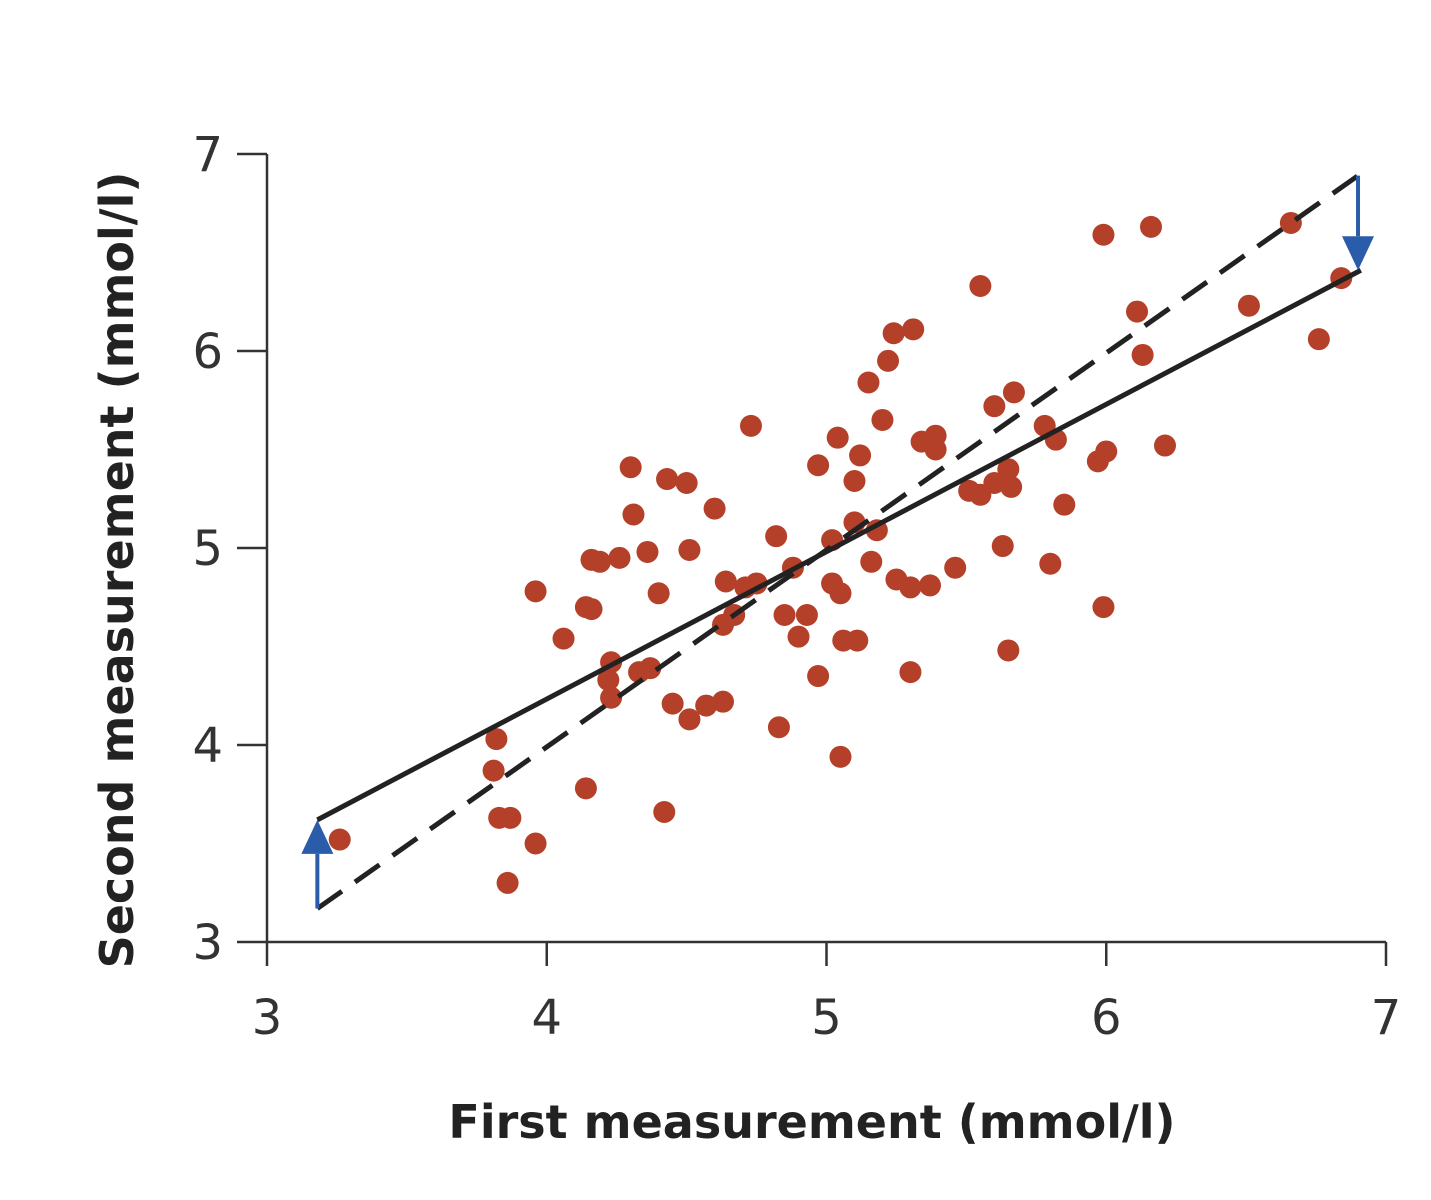 Image resolution: width=1431 pixels, height=1200 pixels. Describe the element at coordinates (1106, 1018) in the screenshot. I see `x-tick-label: 6` at that location.